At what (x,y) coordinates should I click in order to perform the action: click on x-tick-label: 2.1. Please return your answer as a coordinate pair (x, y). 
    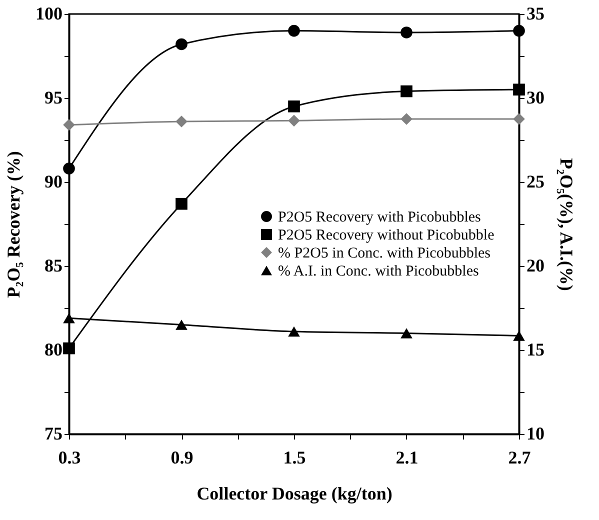
    Looking at the image, I should click on (407, 458).